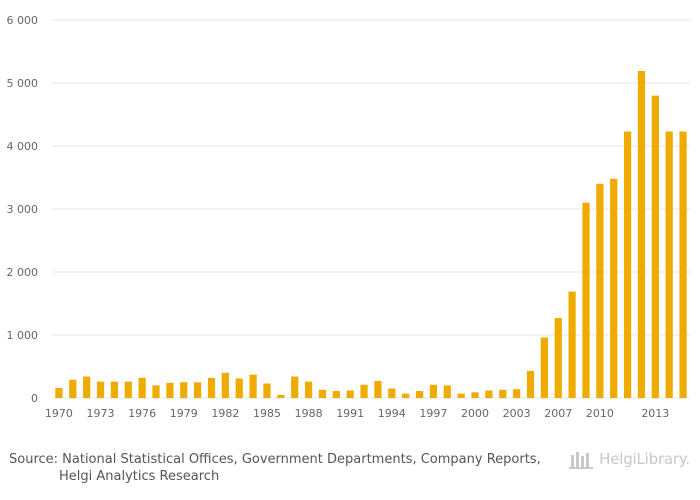 This screenshot has width=700, height=500. Describe the element at coordinates (73, 388) in the screenshot. I see `bar-1971` at that location.